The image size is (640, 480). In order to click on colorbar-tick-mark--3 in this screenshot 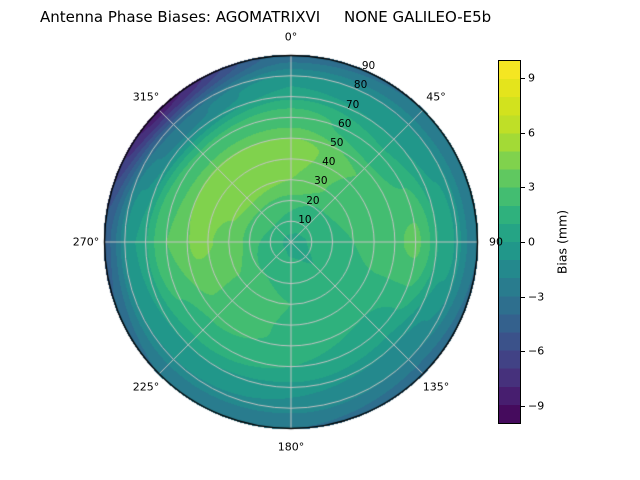, I will do `click(523, 297)`.